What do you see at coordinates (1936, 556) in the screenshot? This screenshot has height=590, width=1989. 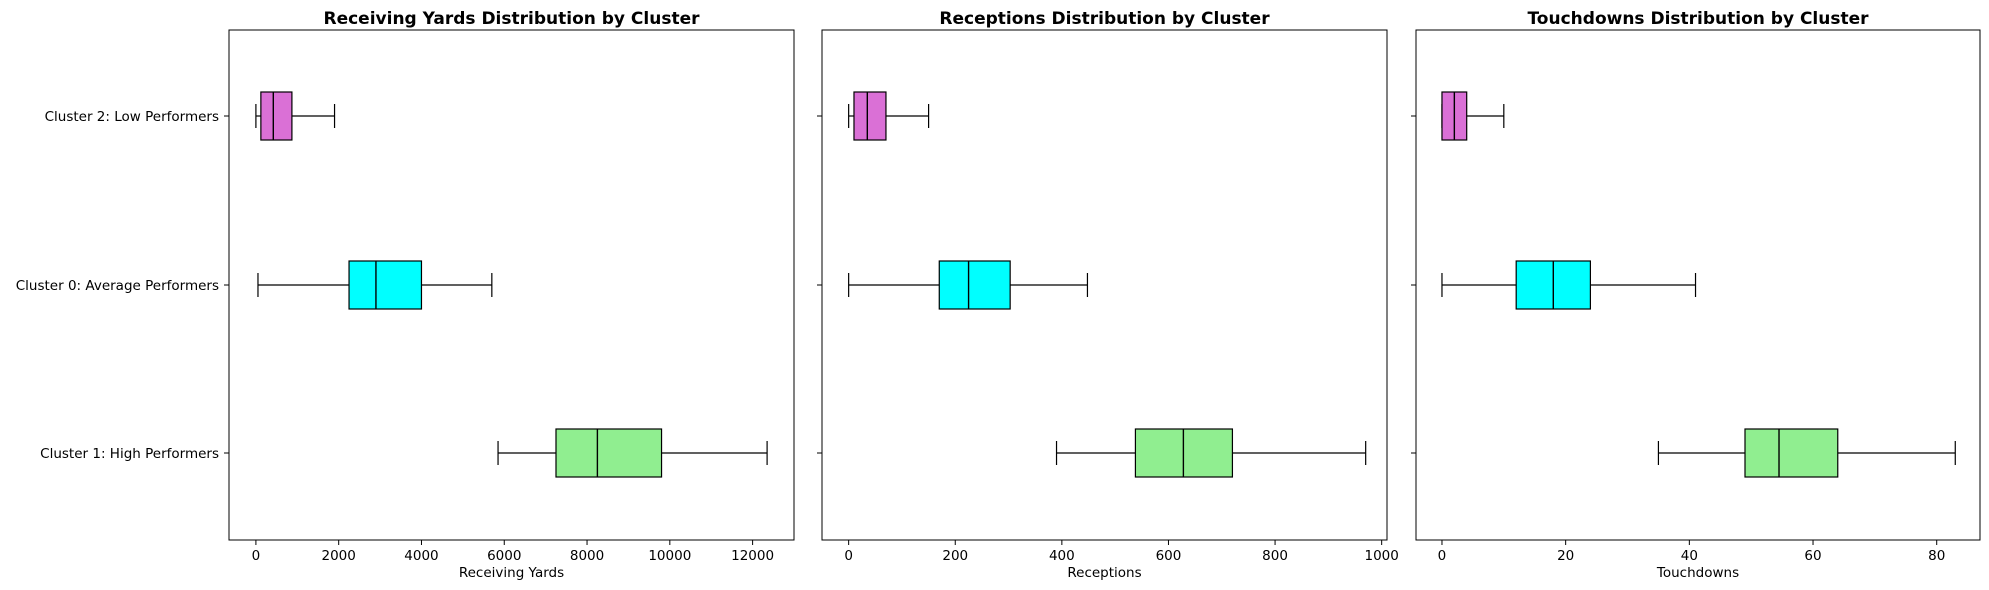 I see `x-tick-label: 80` at bounding box center [1936, 556].